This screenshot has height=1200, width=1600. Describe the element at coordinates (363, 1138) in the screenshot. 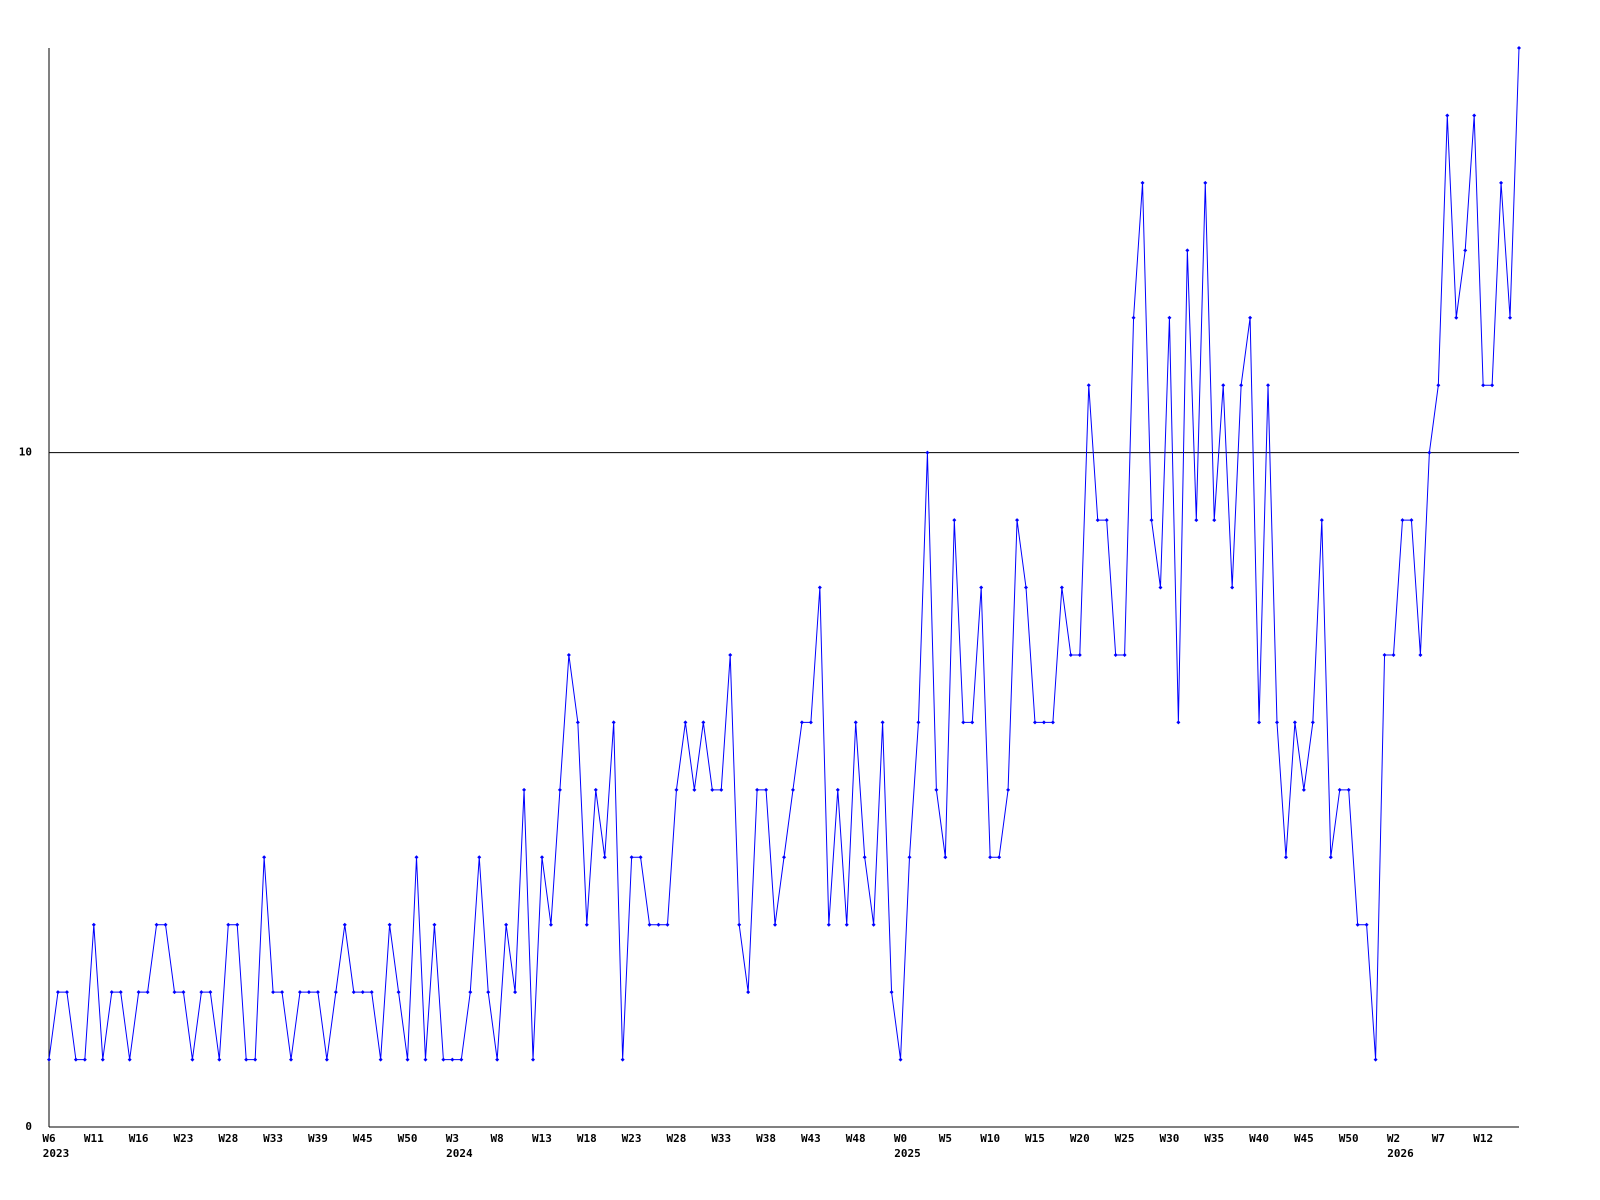

I see `x-tick-label: W45` at that location.